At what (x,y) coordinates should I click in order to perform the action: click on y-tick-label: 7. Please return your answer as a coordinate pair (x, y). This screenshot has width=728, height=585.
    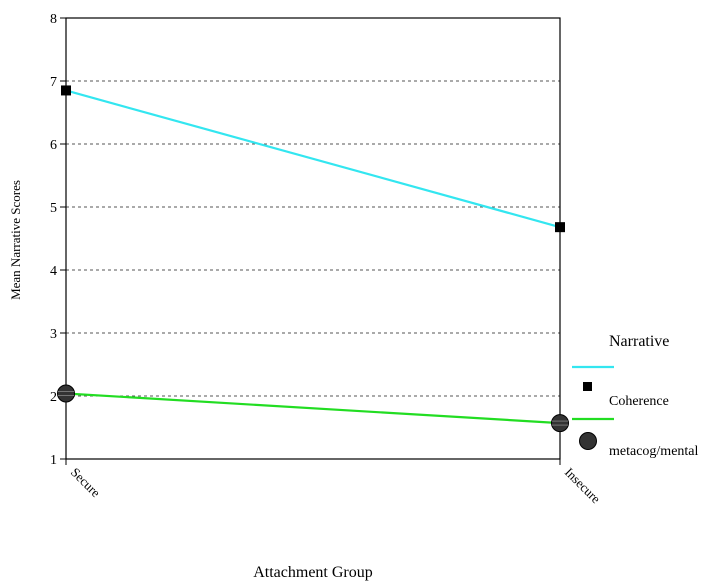
    Looking at the image, I should click on (53, 82).